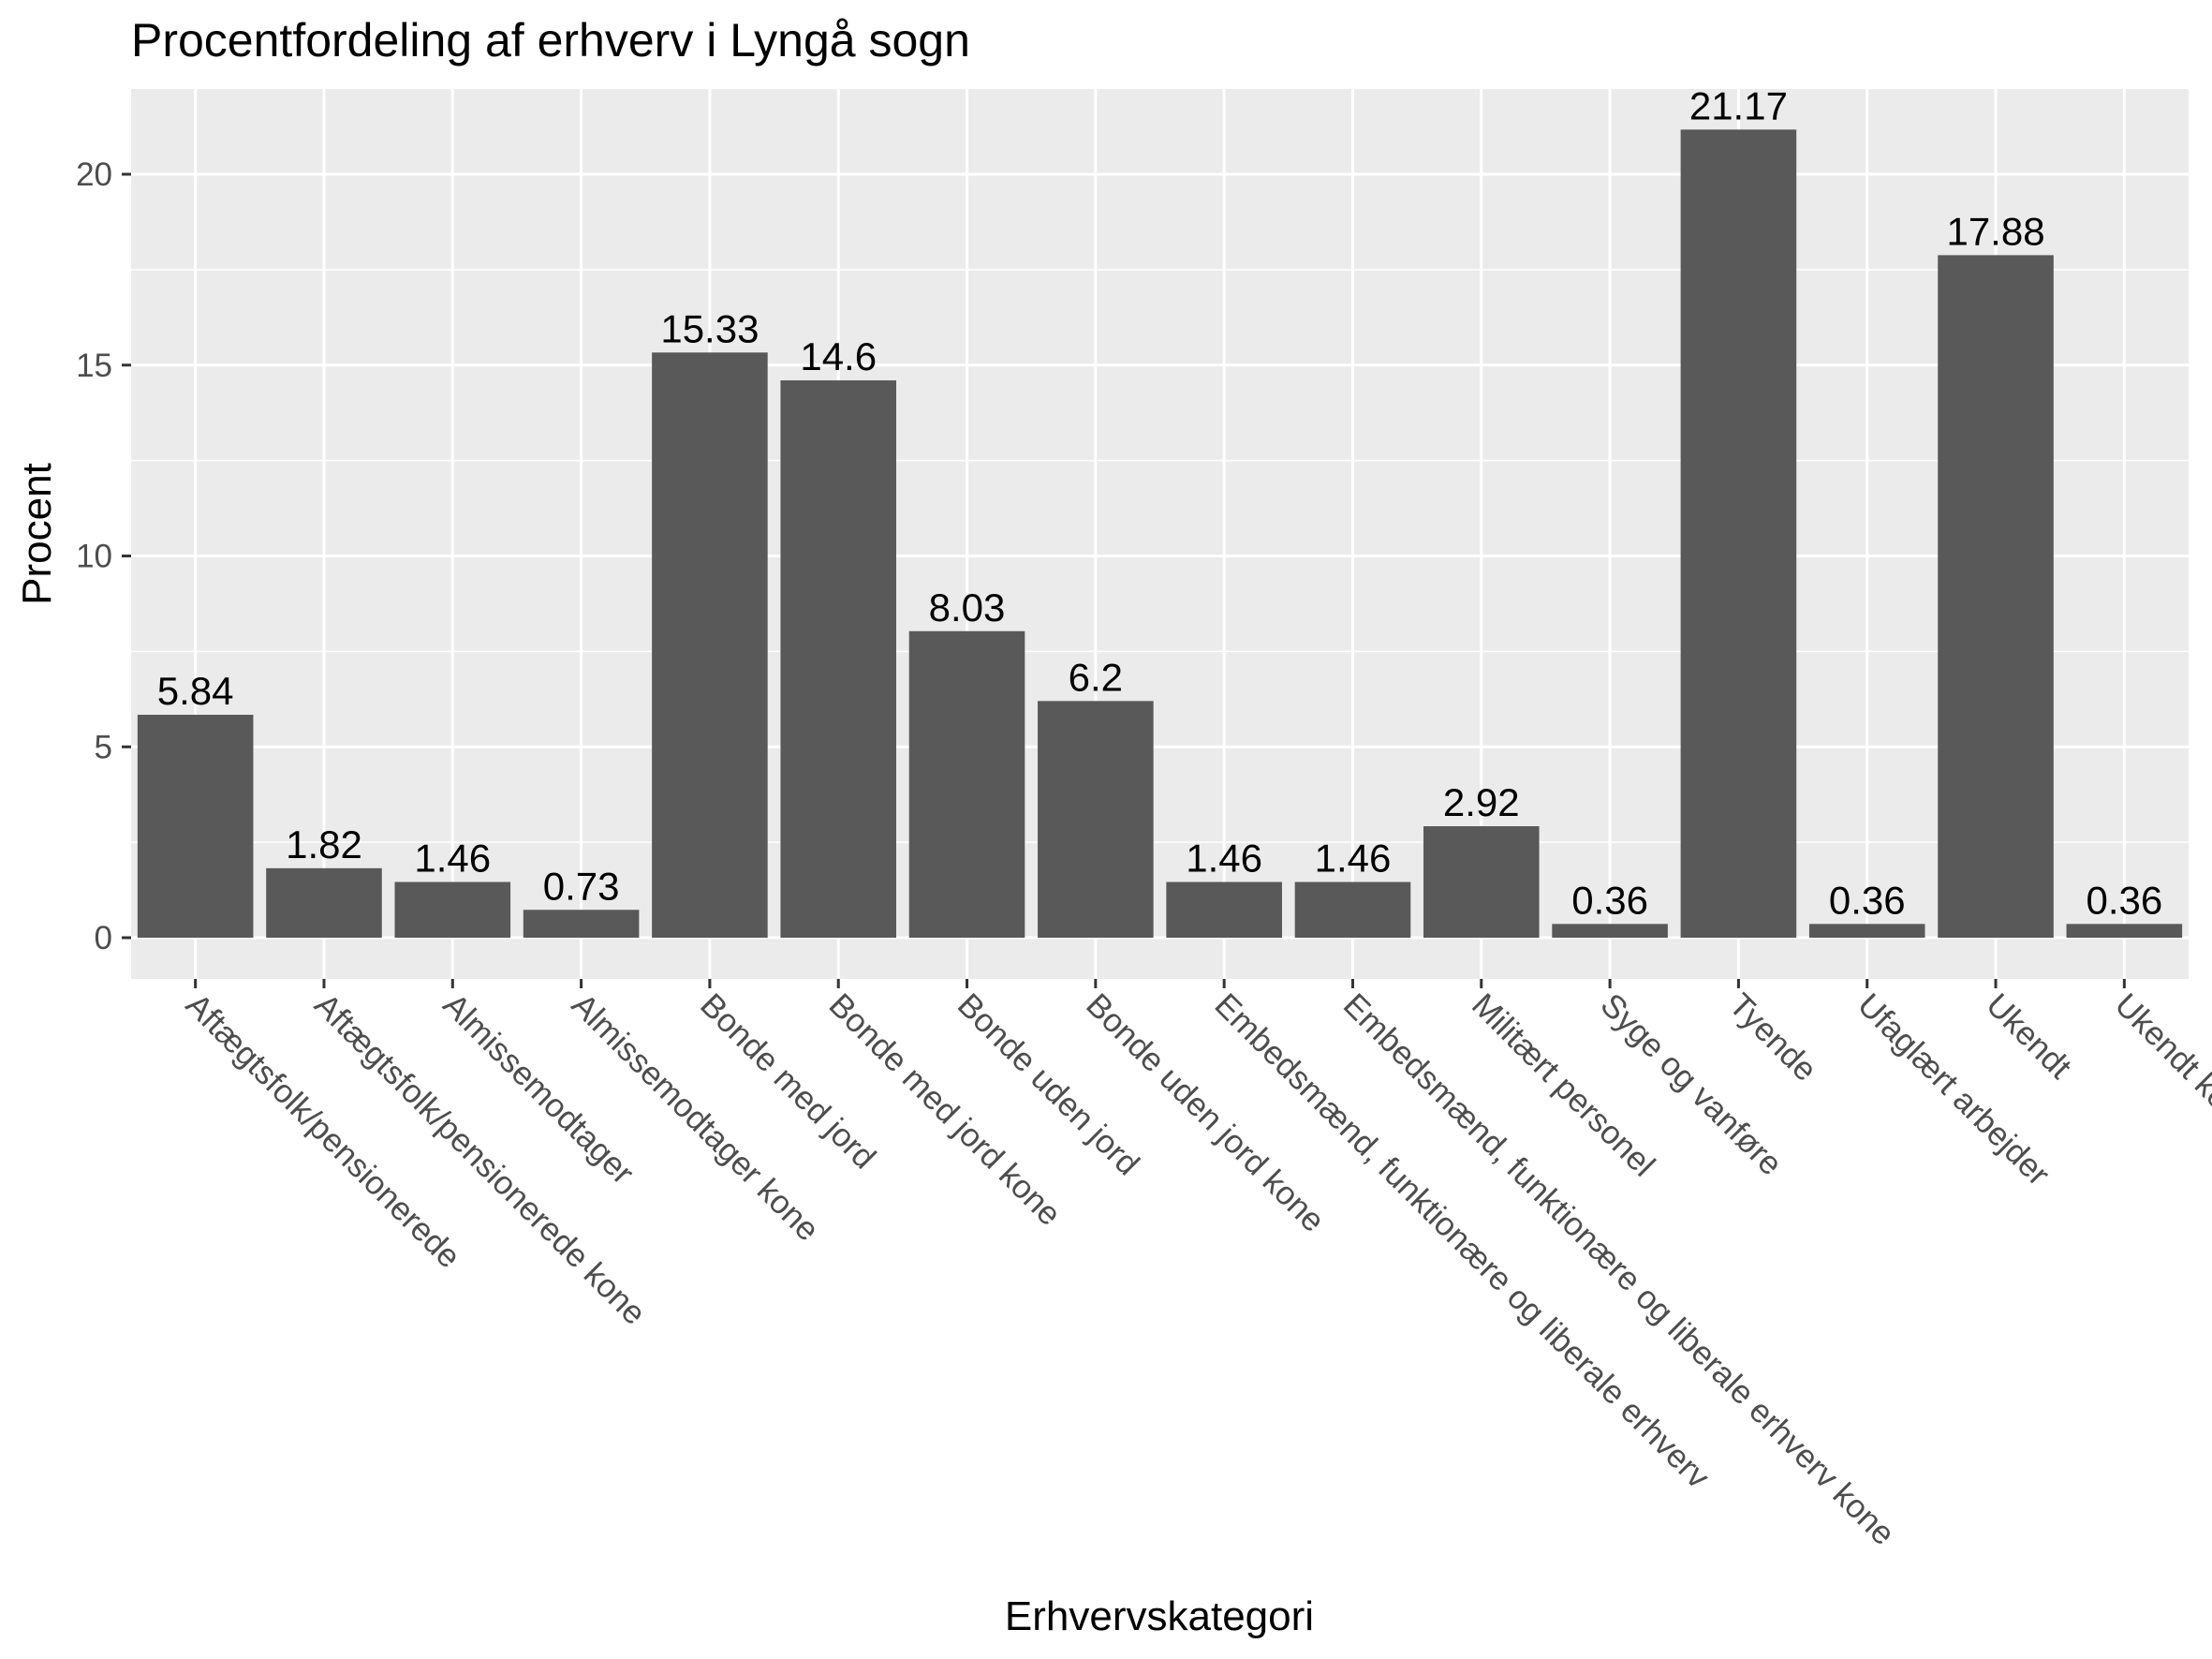 Image resolution: width=2212 pixels, height=1659 pixels. I want to click on x-tick-label: Aftægtsfolk/pensionerede, so click(323, 1131).